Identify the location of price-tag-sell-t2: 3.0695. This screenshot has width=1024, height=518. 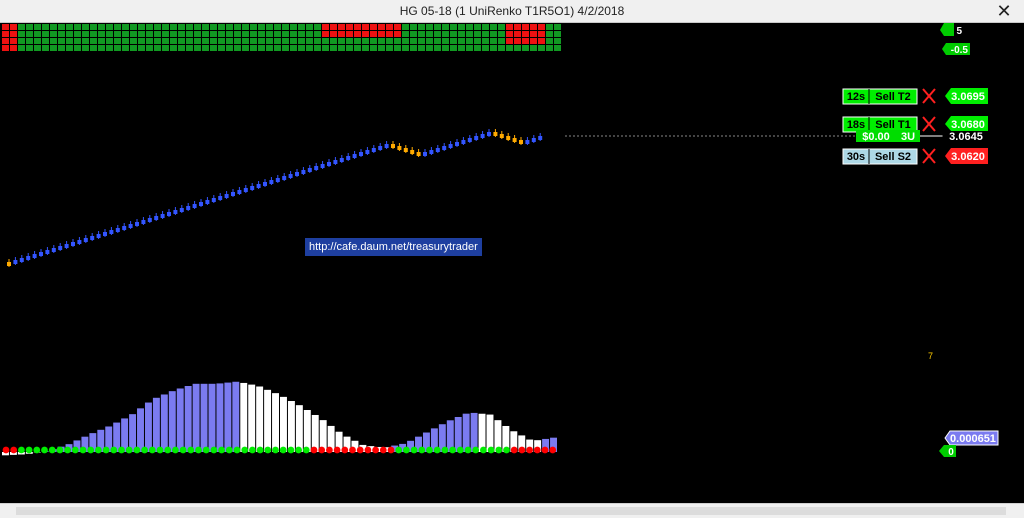
(966, 96).